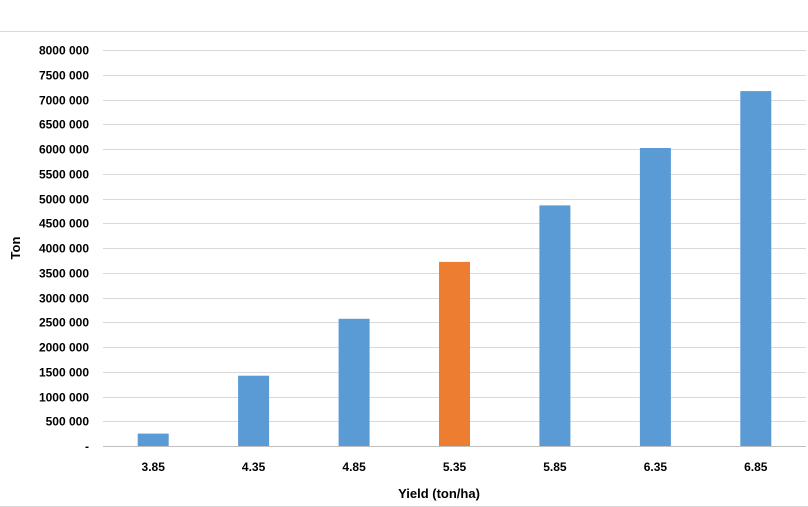 The width and height of the screenshot is (808, 507). I want to click on y-tick-label: 5500 000, so click(64, 175).